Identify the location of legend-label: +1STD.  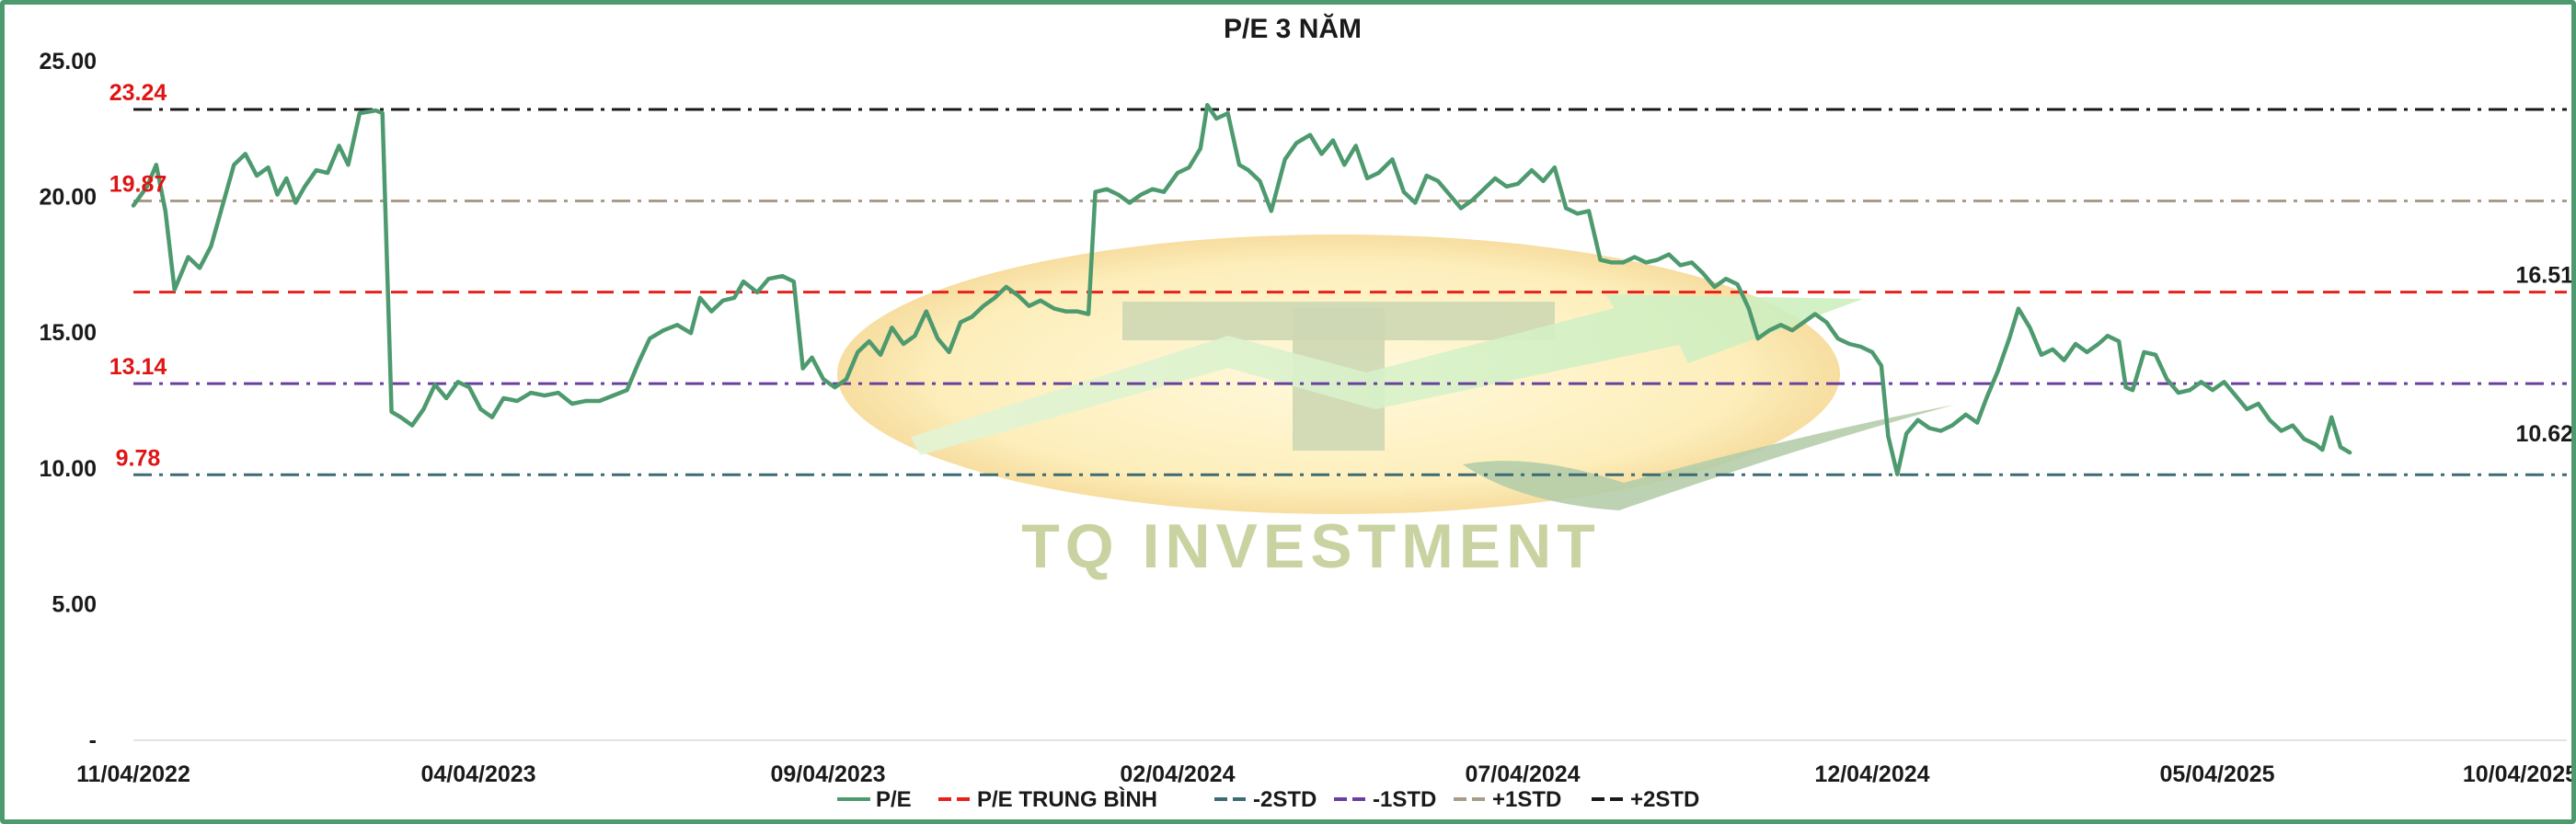
(1526, 799).